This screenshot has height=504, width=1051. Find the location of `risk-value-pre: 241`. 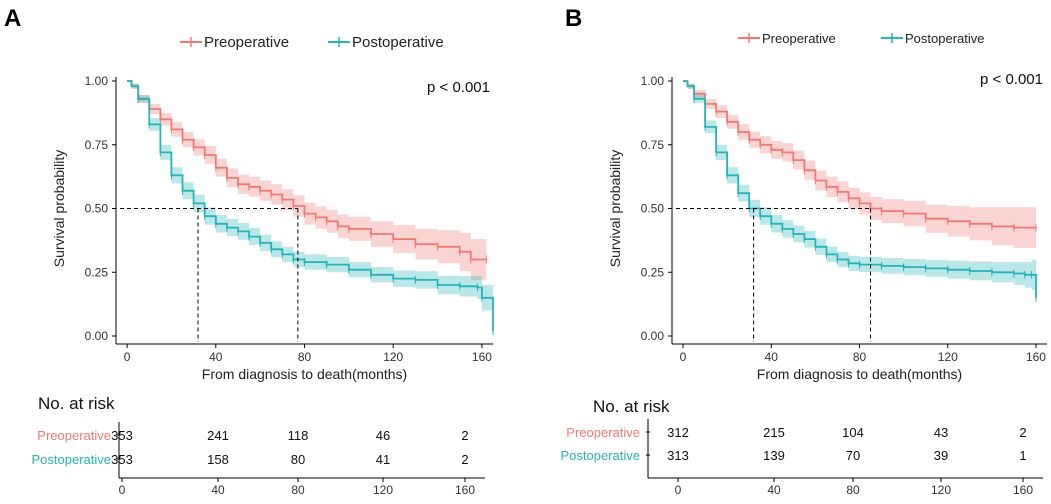

risk-value-pre: 241 is located at coordinates (218, 435).